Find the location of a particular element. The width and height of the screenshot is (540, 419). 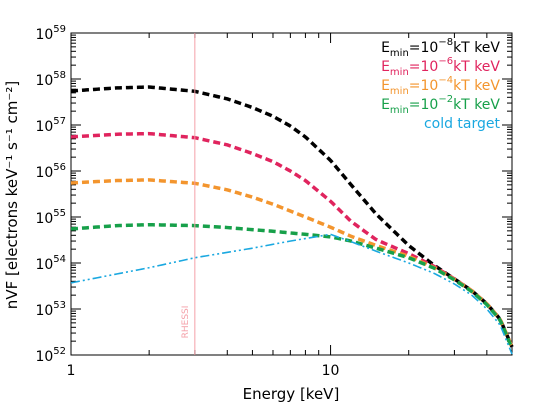

y-tick-label: 1055 is located at coordinates (50, 217).